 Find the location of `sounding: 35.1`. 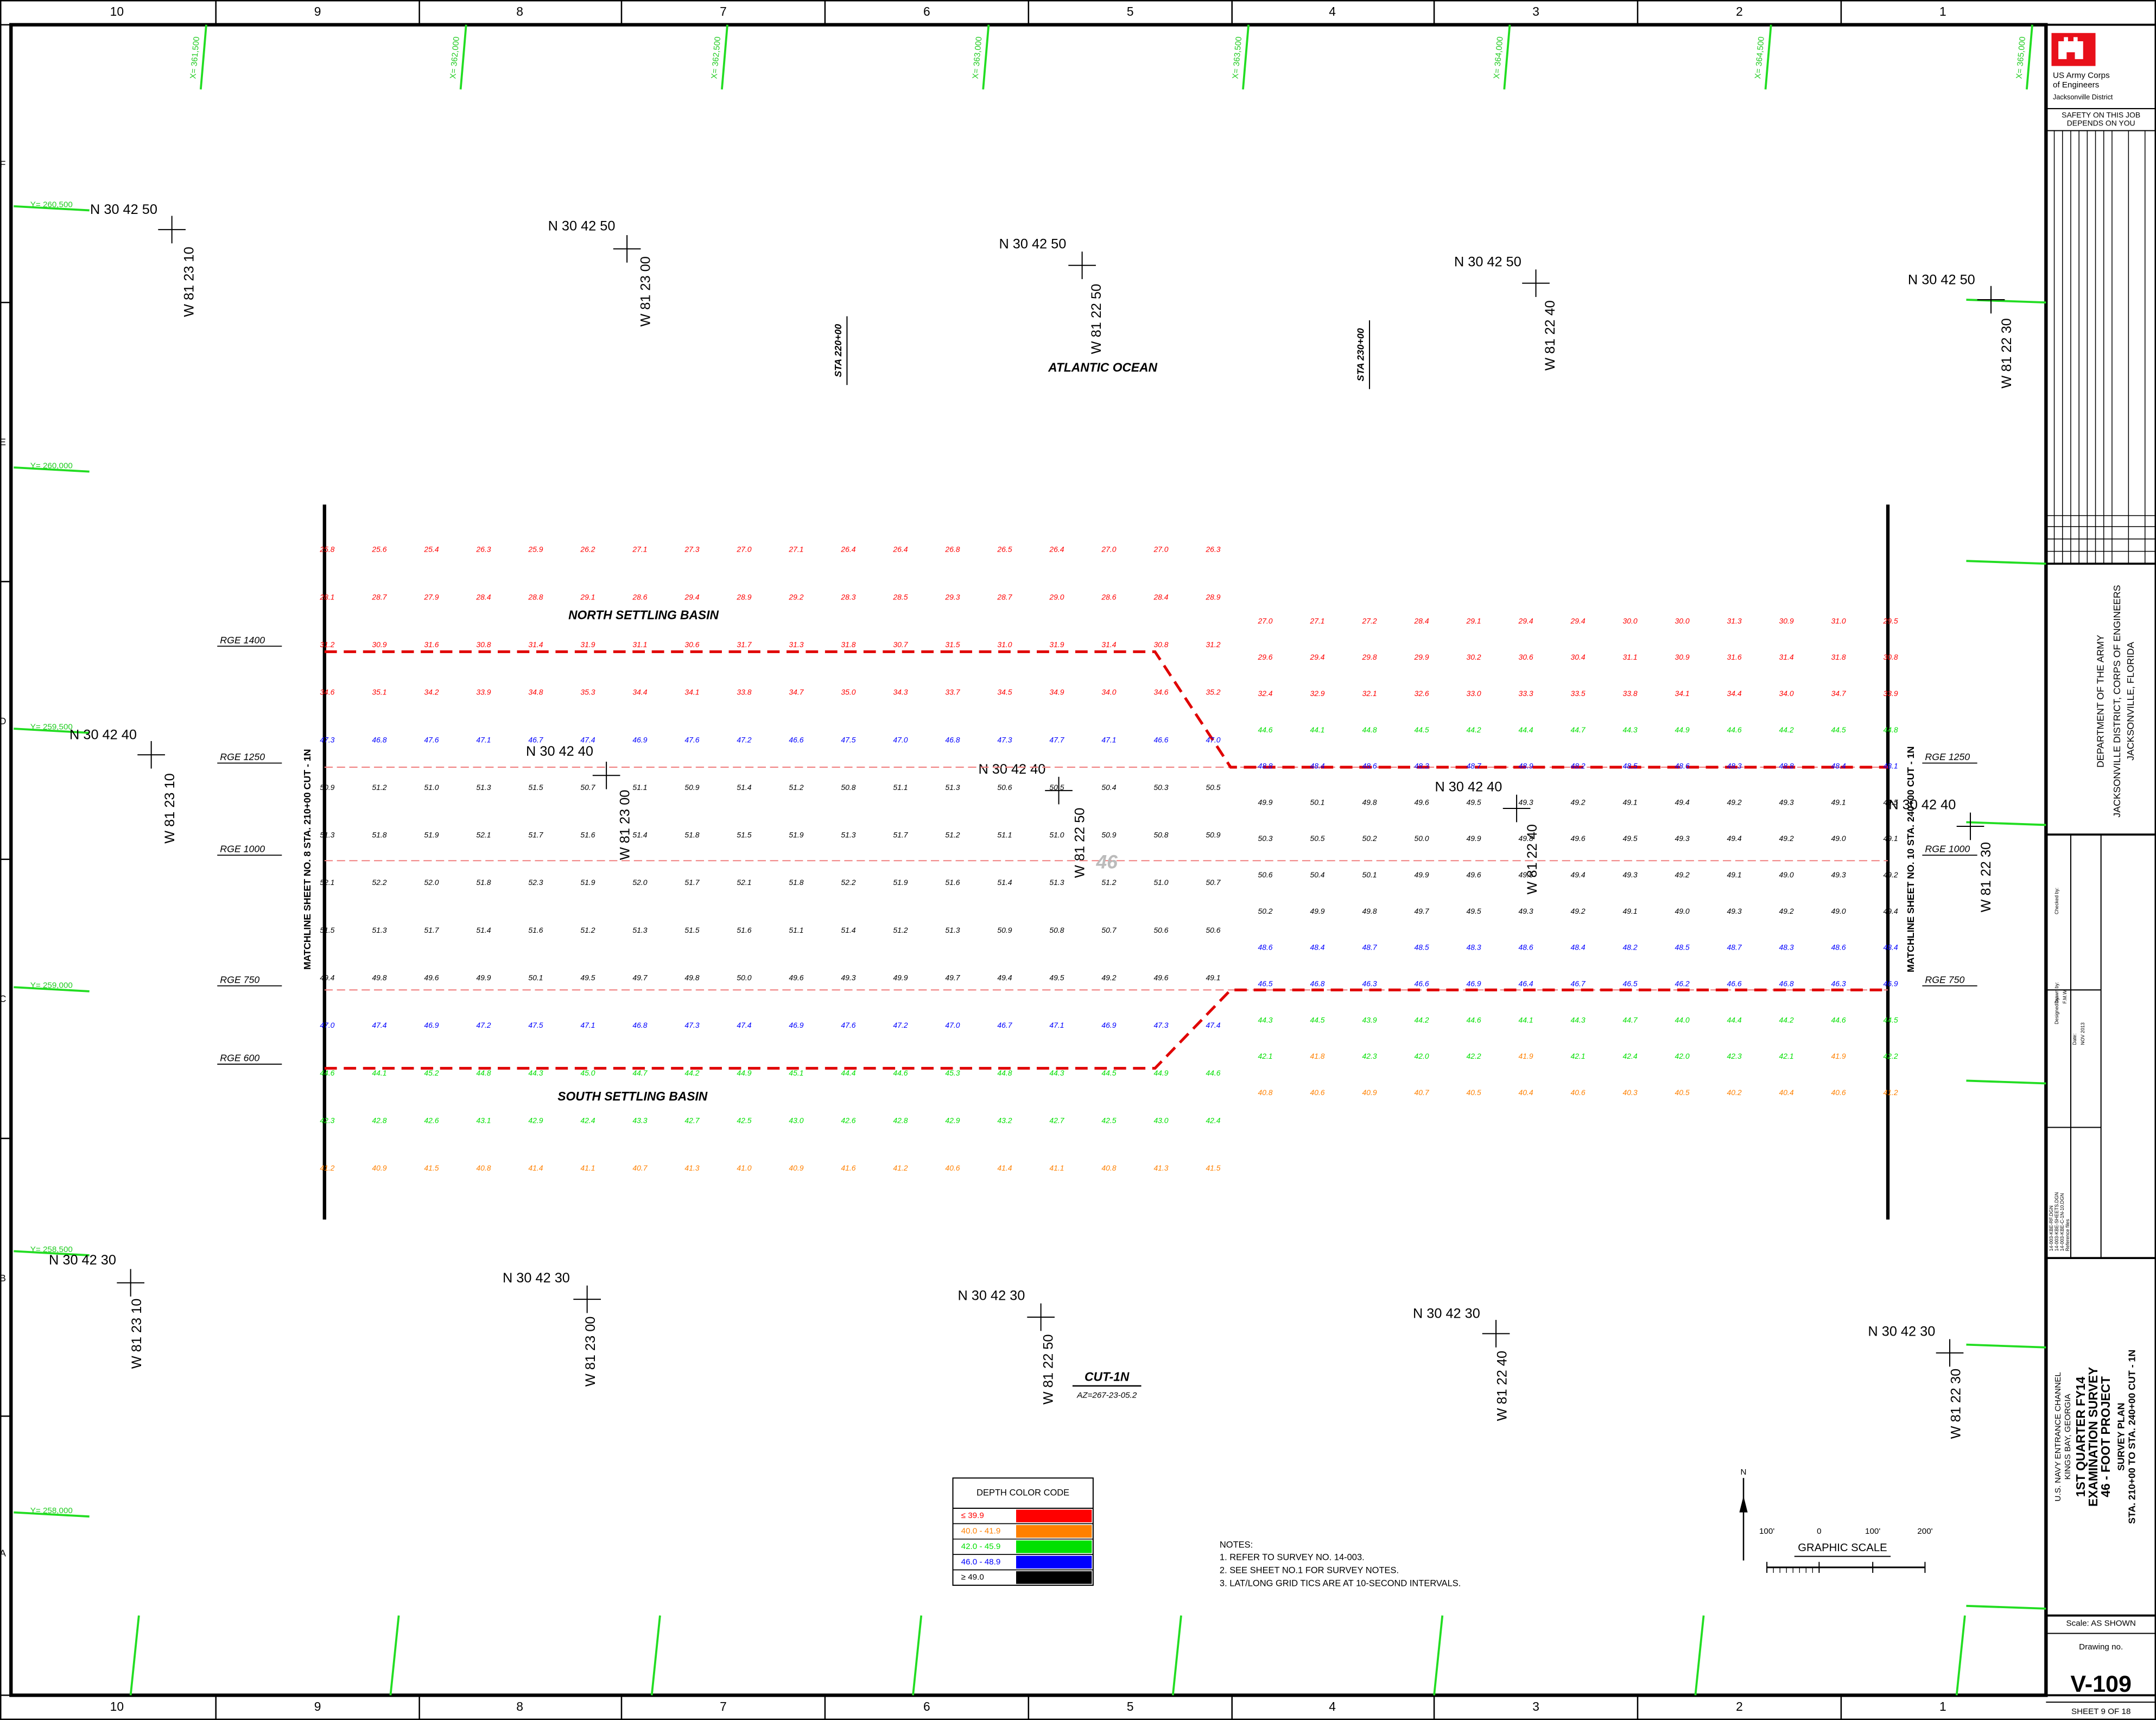

sounding: 35.1 is located at coordinates (379, 693).